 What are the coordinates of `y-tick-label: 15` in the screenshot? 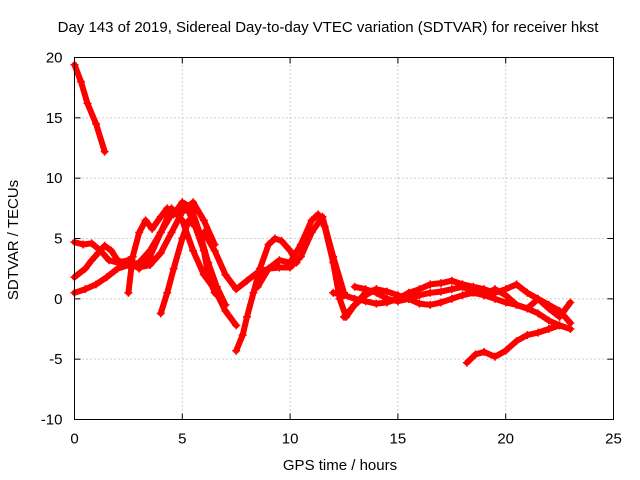 It's located at (54, 118).